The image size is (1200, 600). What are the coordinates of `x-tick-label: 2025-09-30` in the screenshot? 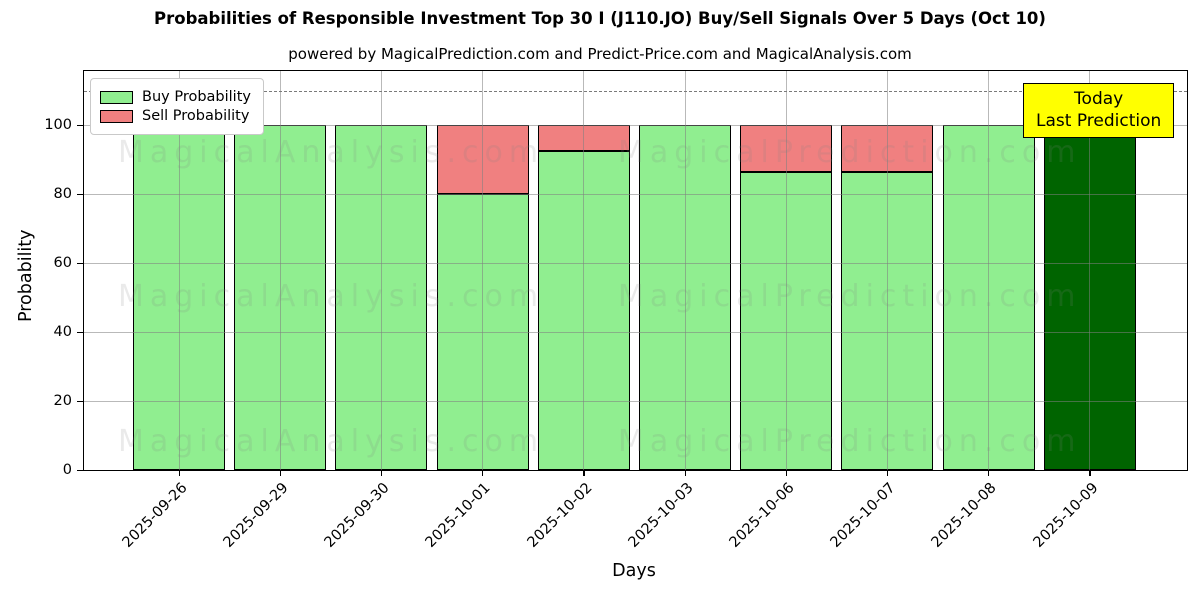 It's located at (357, 515).